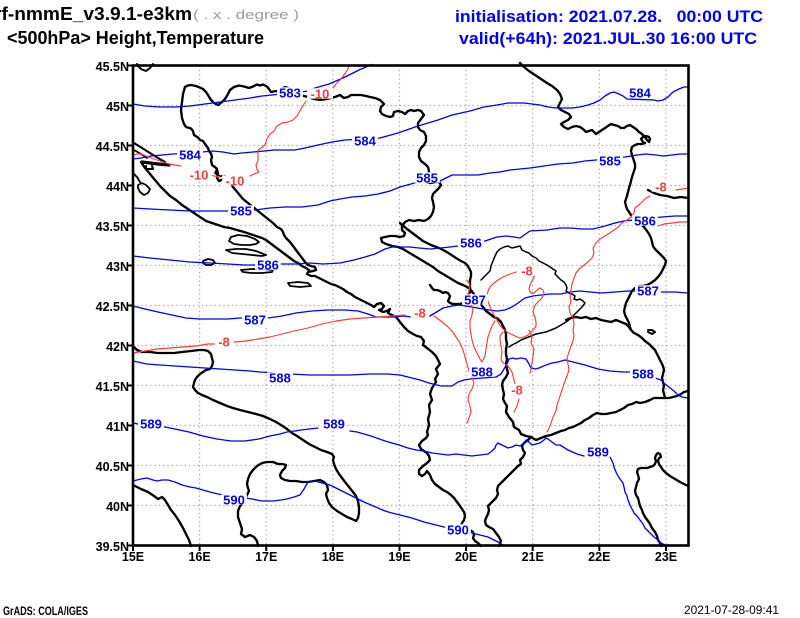  What do you see at coordinates (112, 467) in the screenshot?
I see `svg-text: 40.5N` at bounding box center [112, 467].